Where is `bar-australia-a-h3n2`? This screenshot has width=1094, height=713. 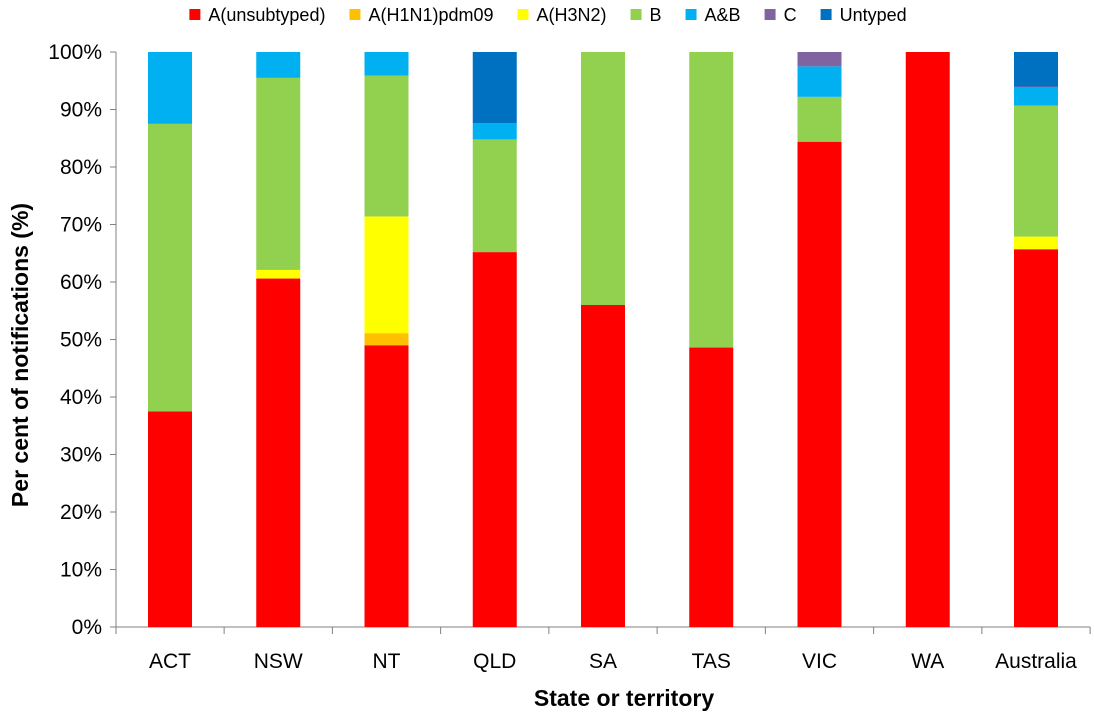 bar-australia-a-h3n2 is located at coordinates (1036, 243).